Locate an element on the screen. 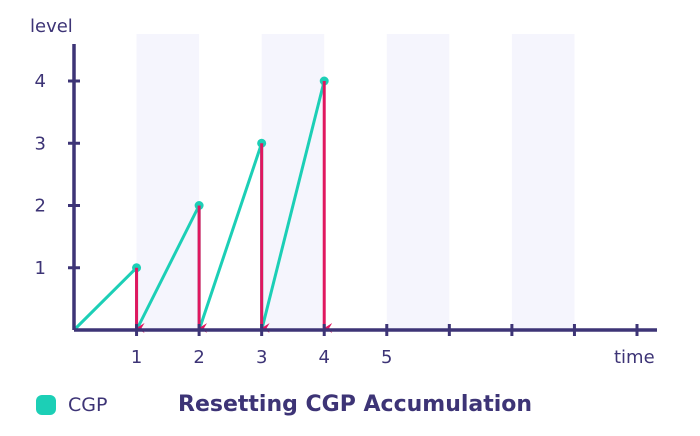 This screenshot has width=700, height=436. x-tick-label-5: 5 is located at coordinates (386, 357).